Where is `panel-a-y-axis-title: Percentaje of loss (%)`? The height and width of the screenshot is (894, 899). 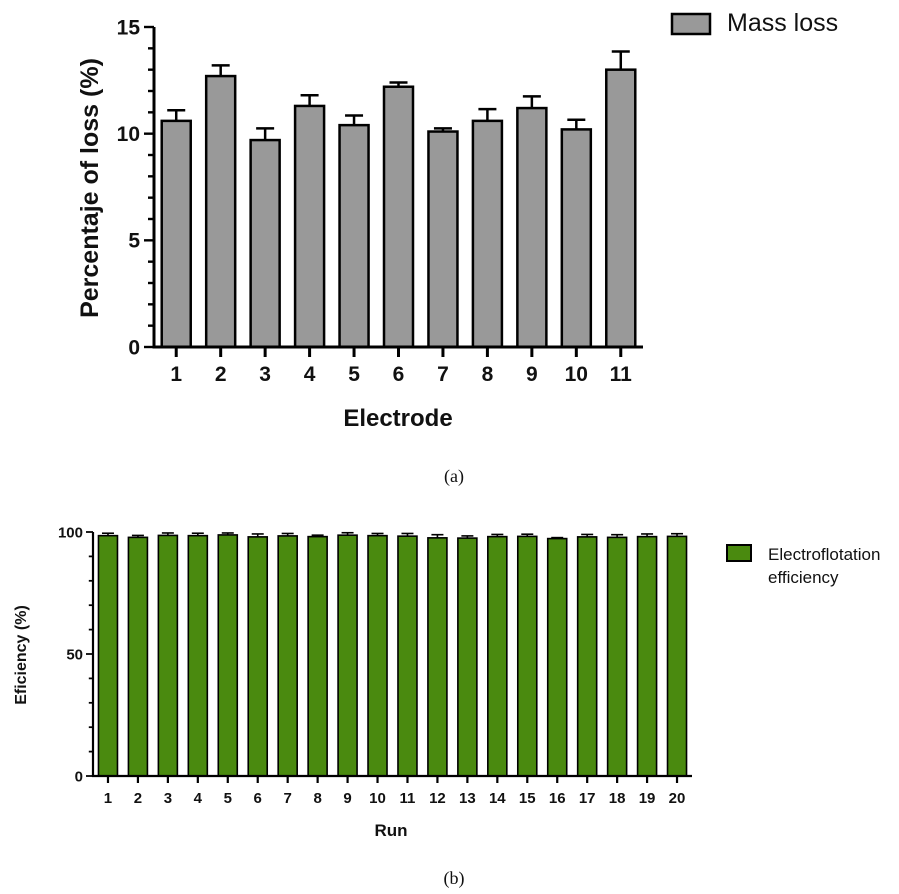 panel-a-y-axis-title: Percentaje of loss (%) is located at coordinates (90, 188).